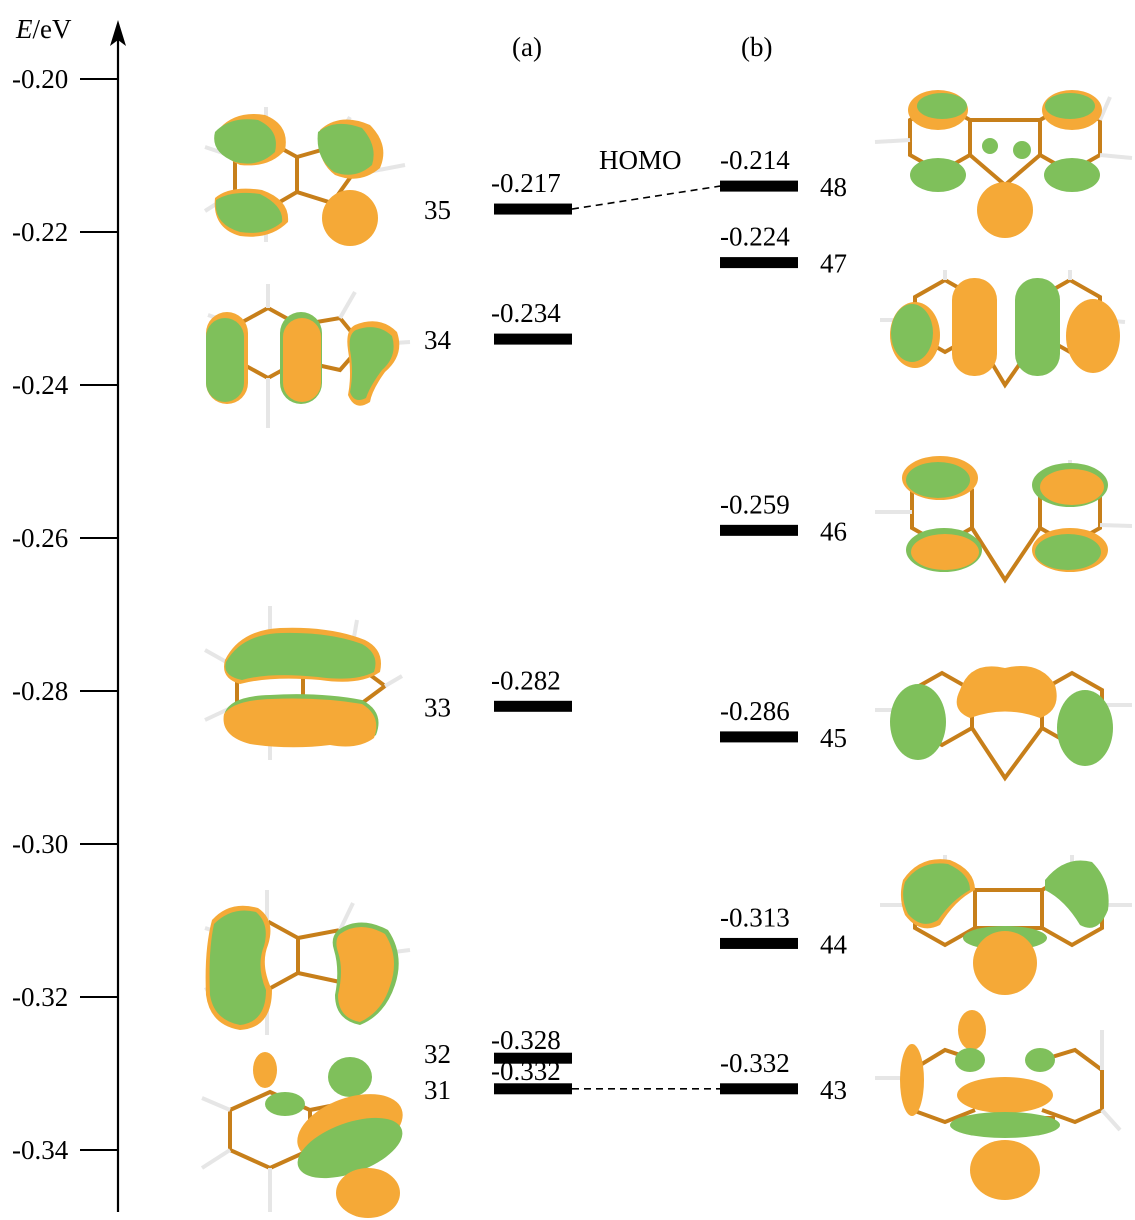 The image size is (1135, 1220). What do you see at coordinates (438, 340) in the screenshot?
I see `level-index-34: 34` at bounding box center [438, 340].